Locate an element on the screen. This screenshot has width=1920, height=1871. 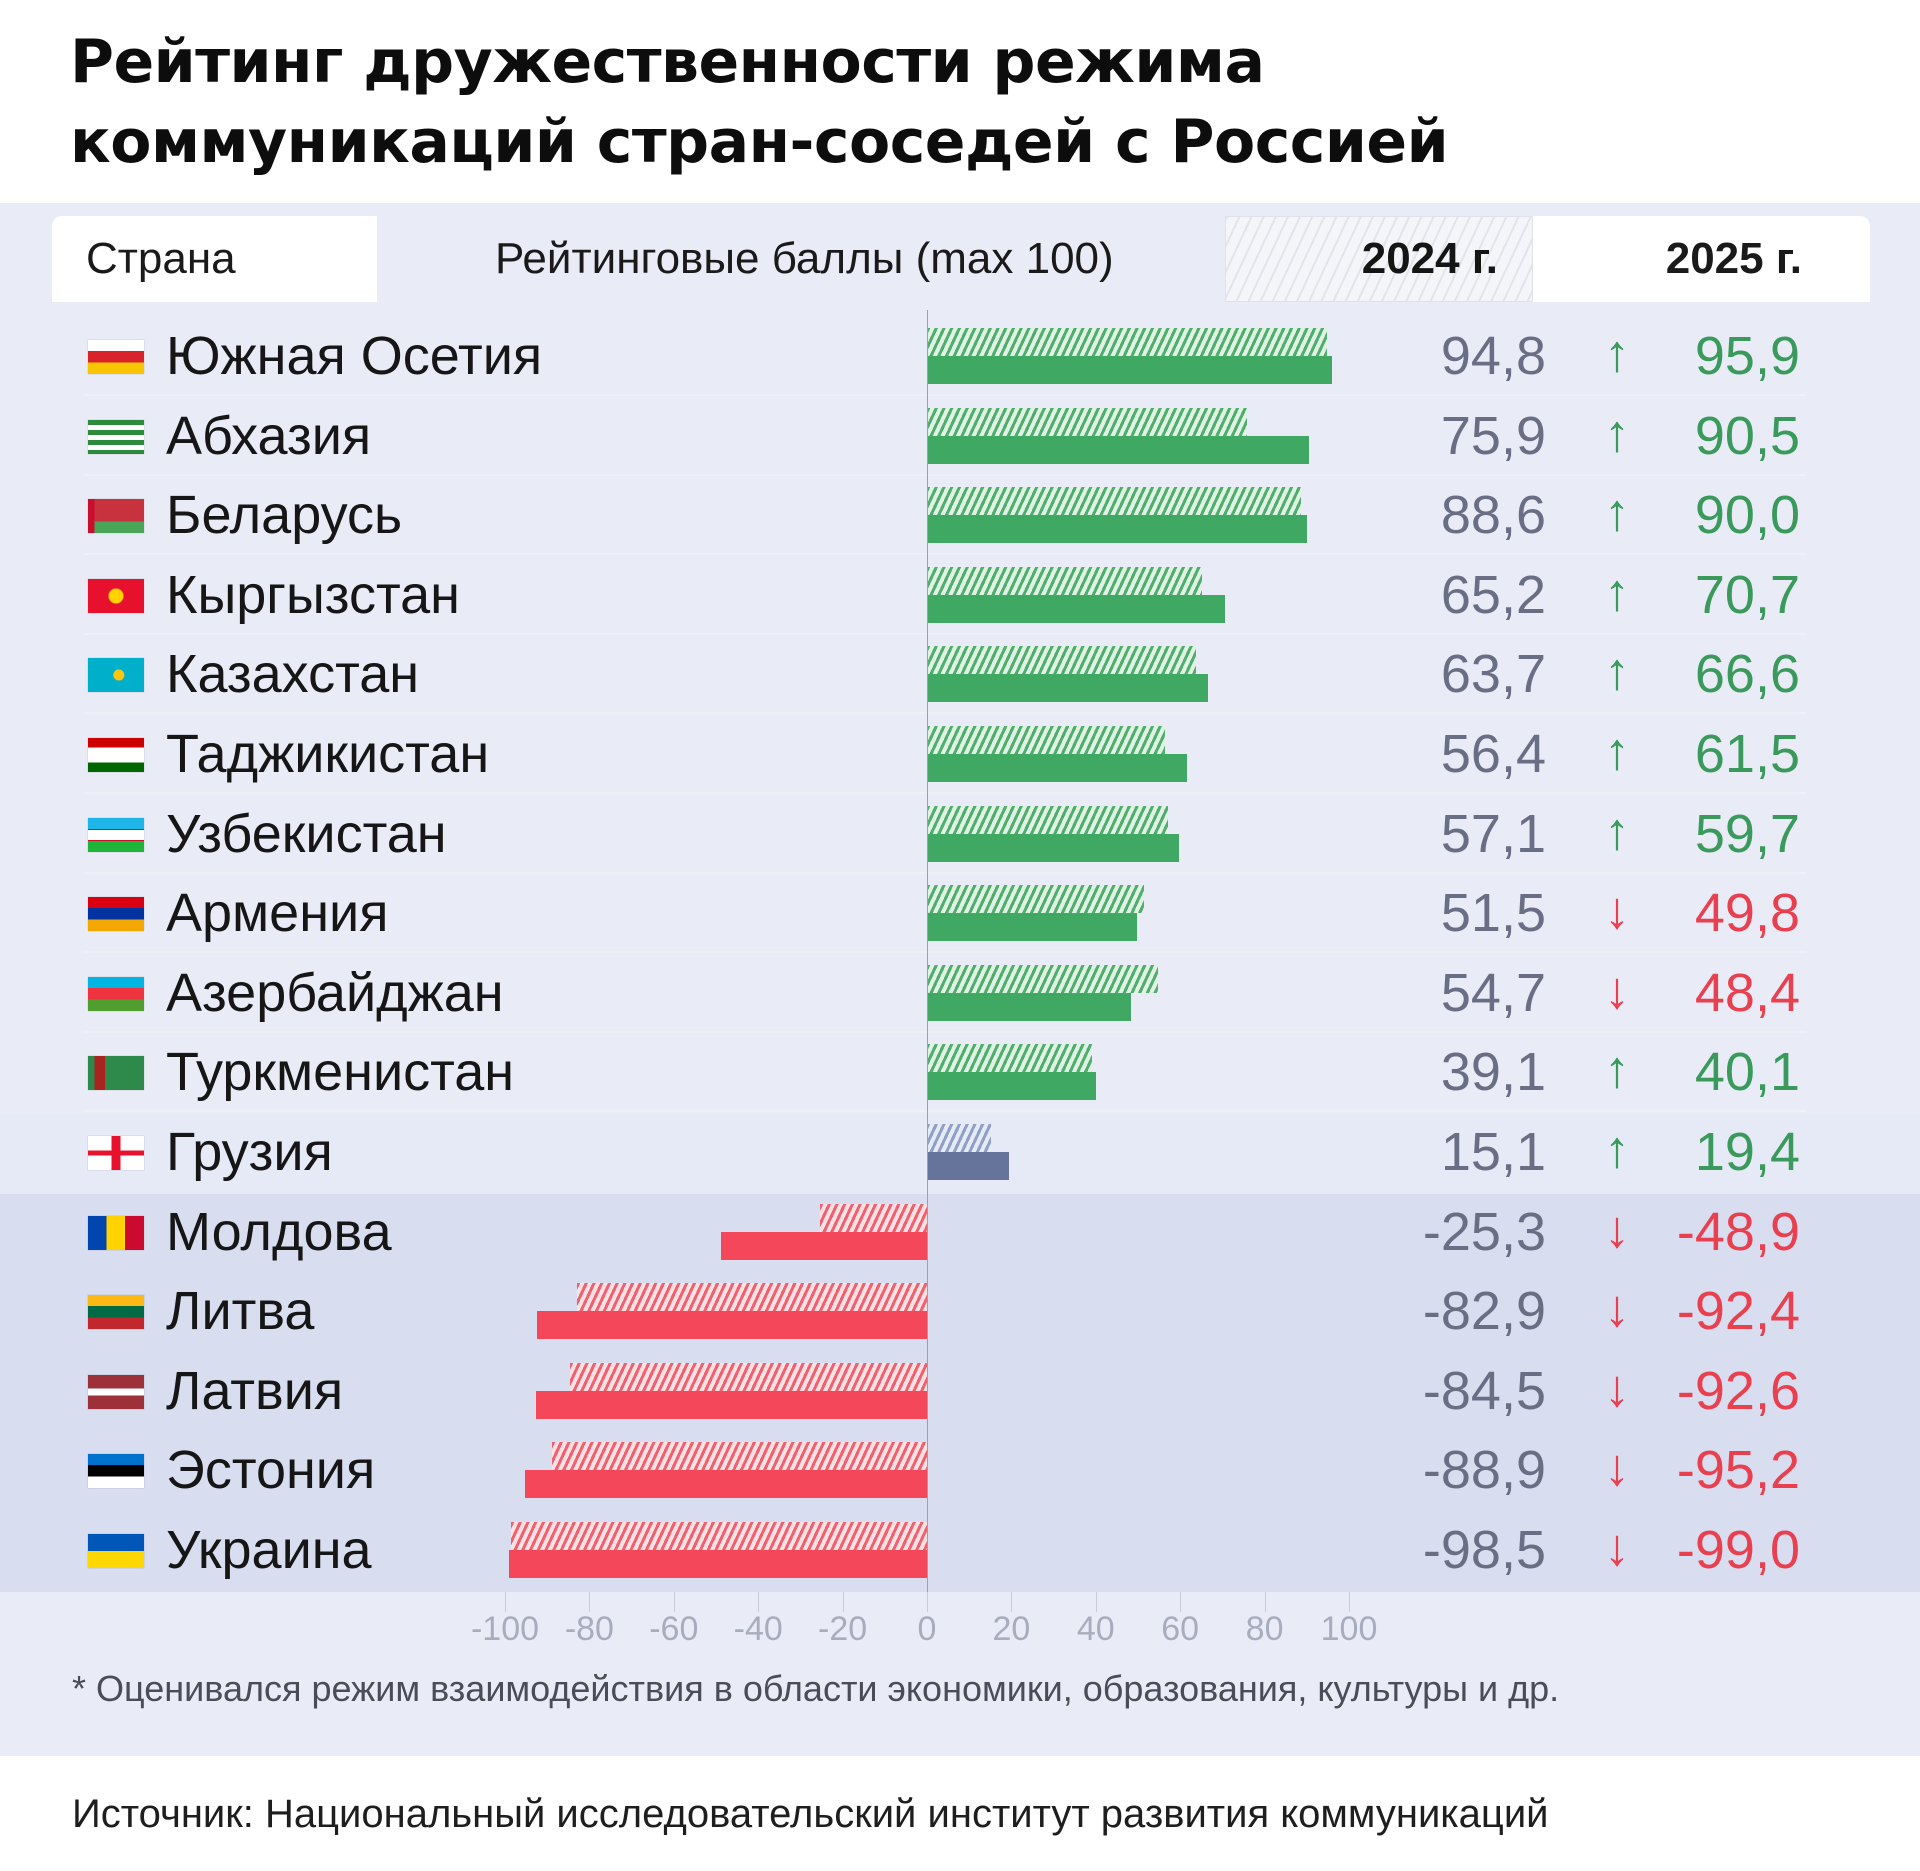
table-row: Абхазия 75,9 ↑ 90,5 is located at coordinates (945, 436).